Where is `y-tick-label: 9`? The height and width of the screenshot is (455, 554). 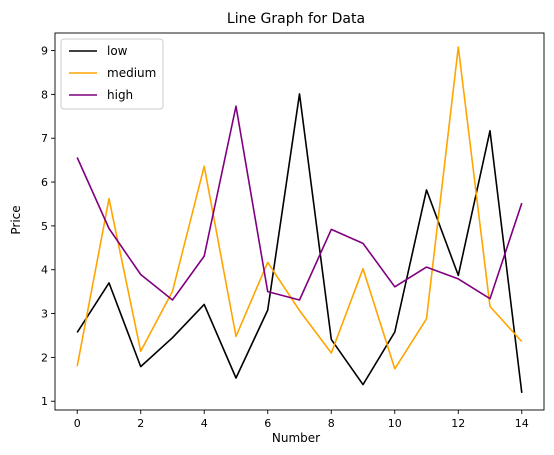 y-tick-label: 9 is located at coordinates (44, 51).